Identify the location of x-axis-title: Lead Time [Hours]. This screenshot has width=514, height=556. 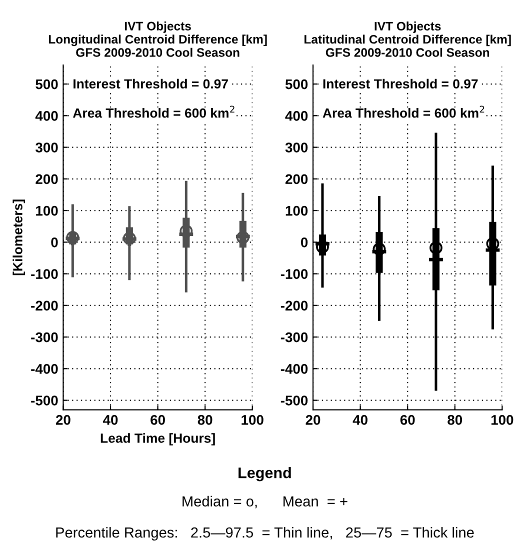
(157, 439).